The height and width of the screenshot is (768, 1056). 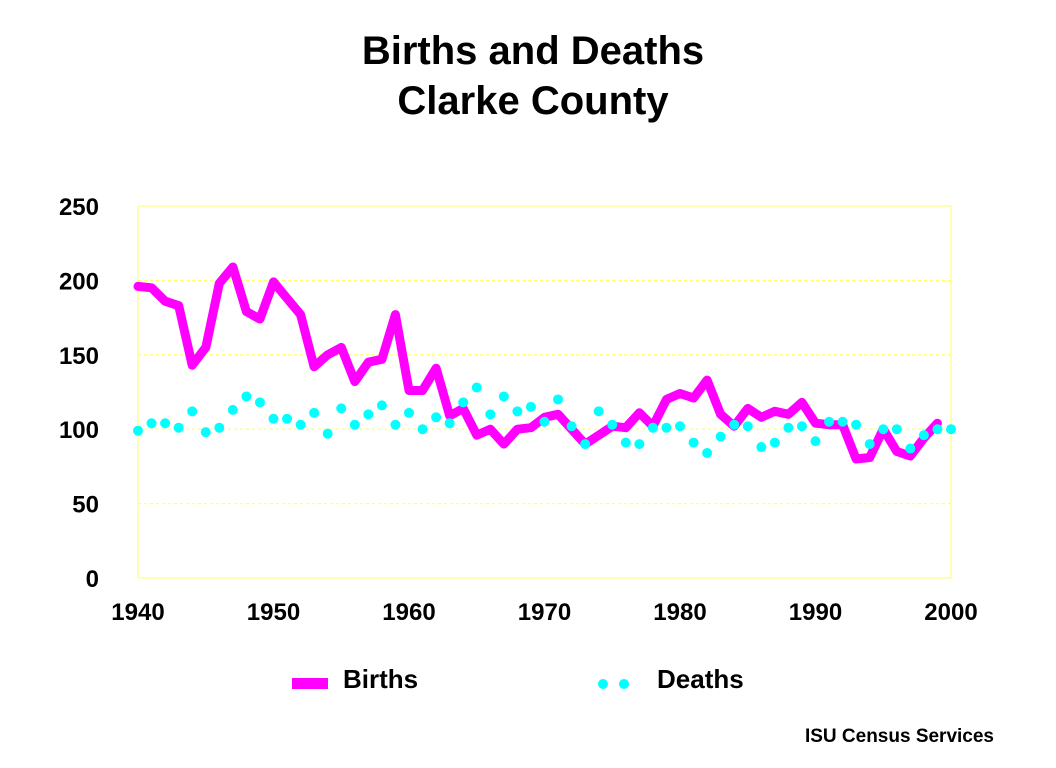 I want to click on x-tick-label: 1990, so click(x=815, y=612).